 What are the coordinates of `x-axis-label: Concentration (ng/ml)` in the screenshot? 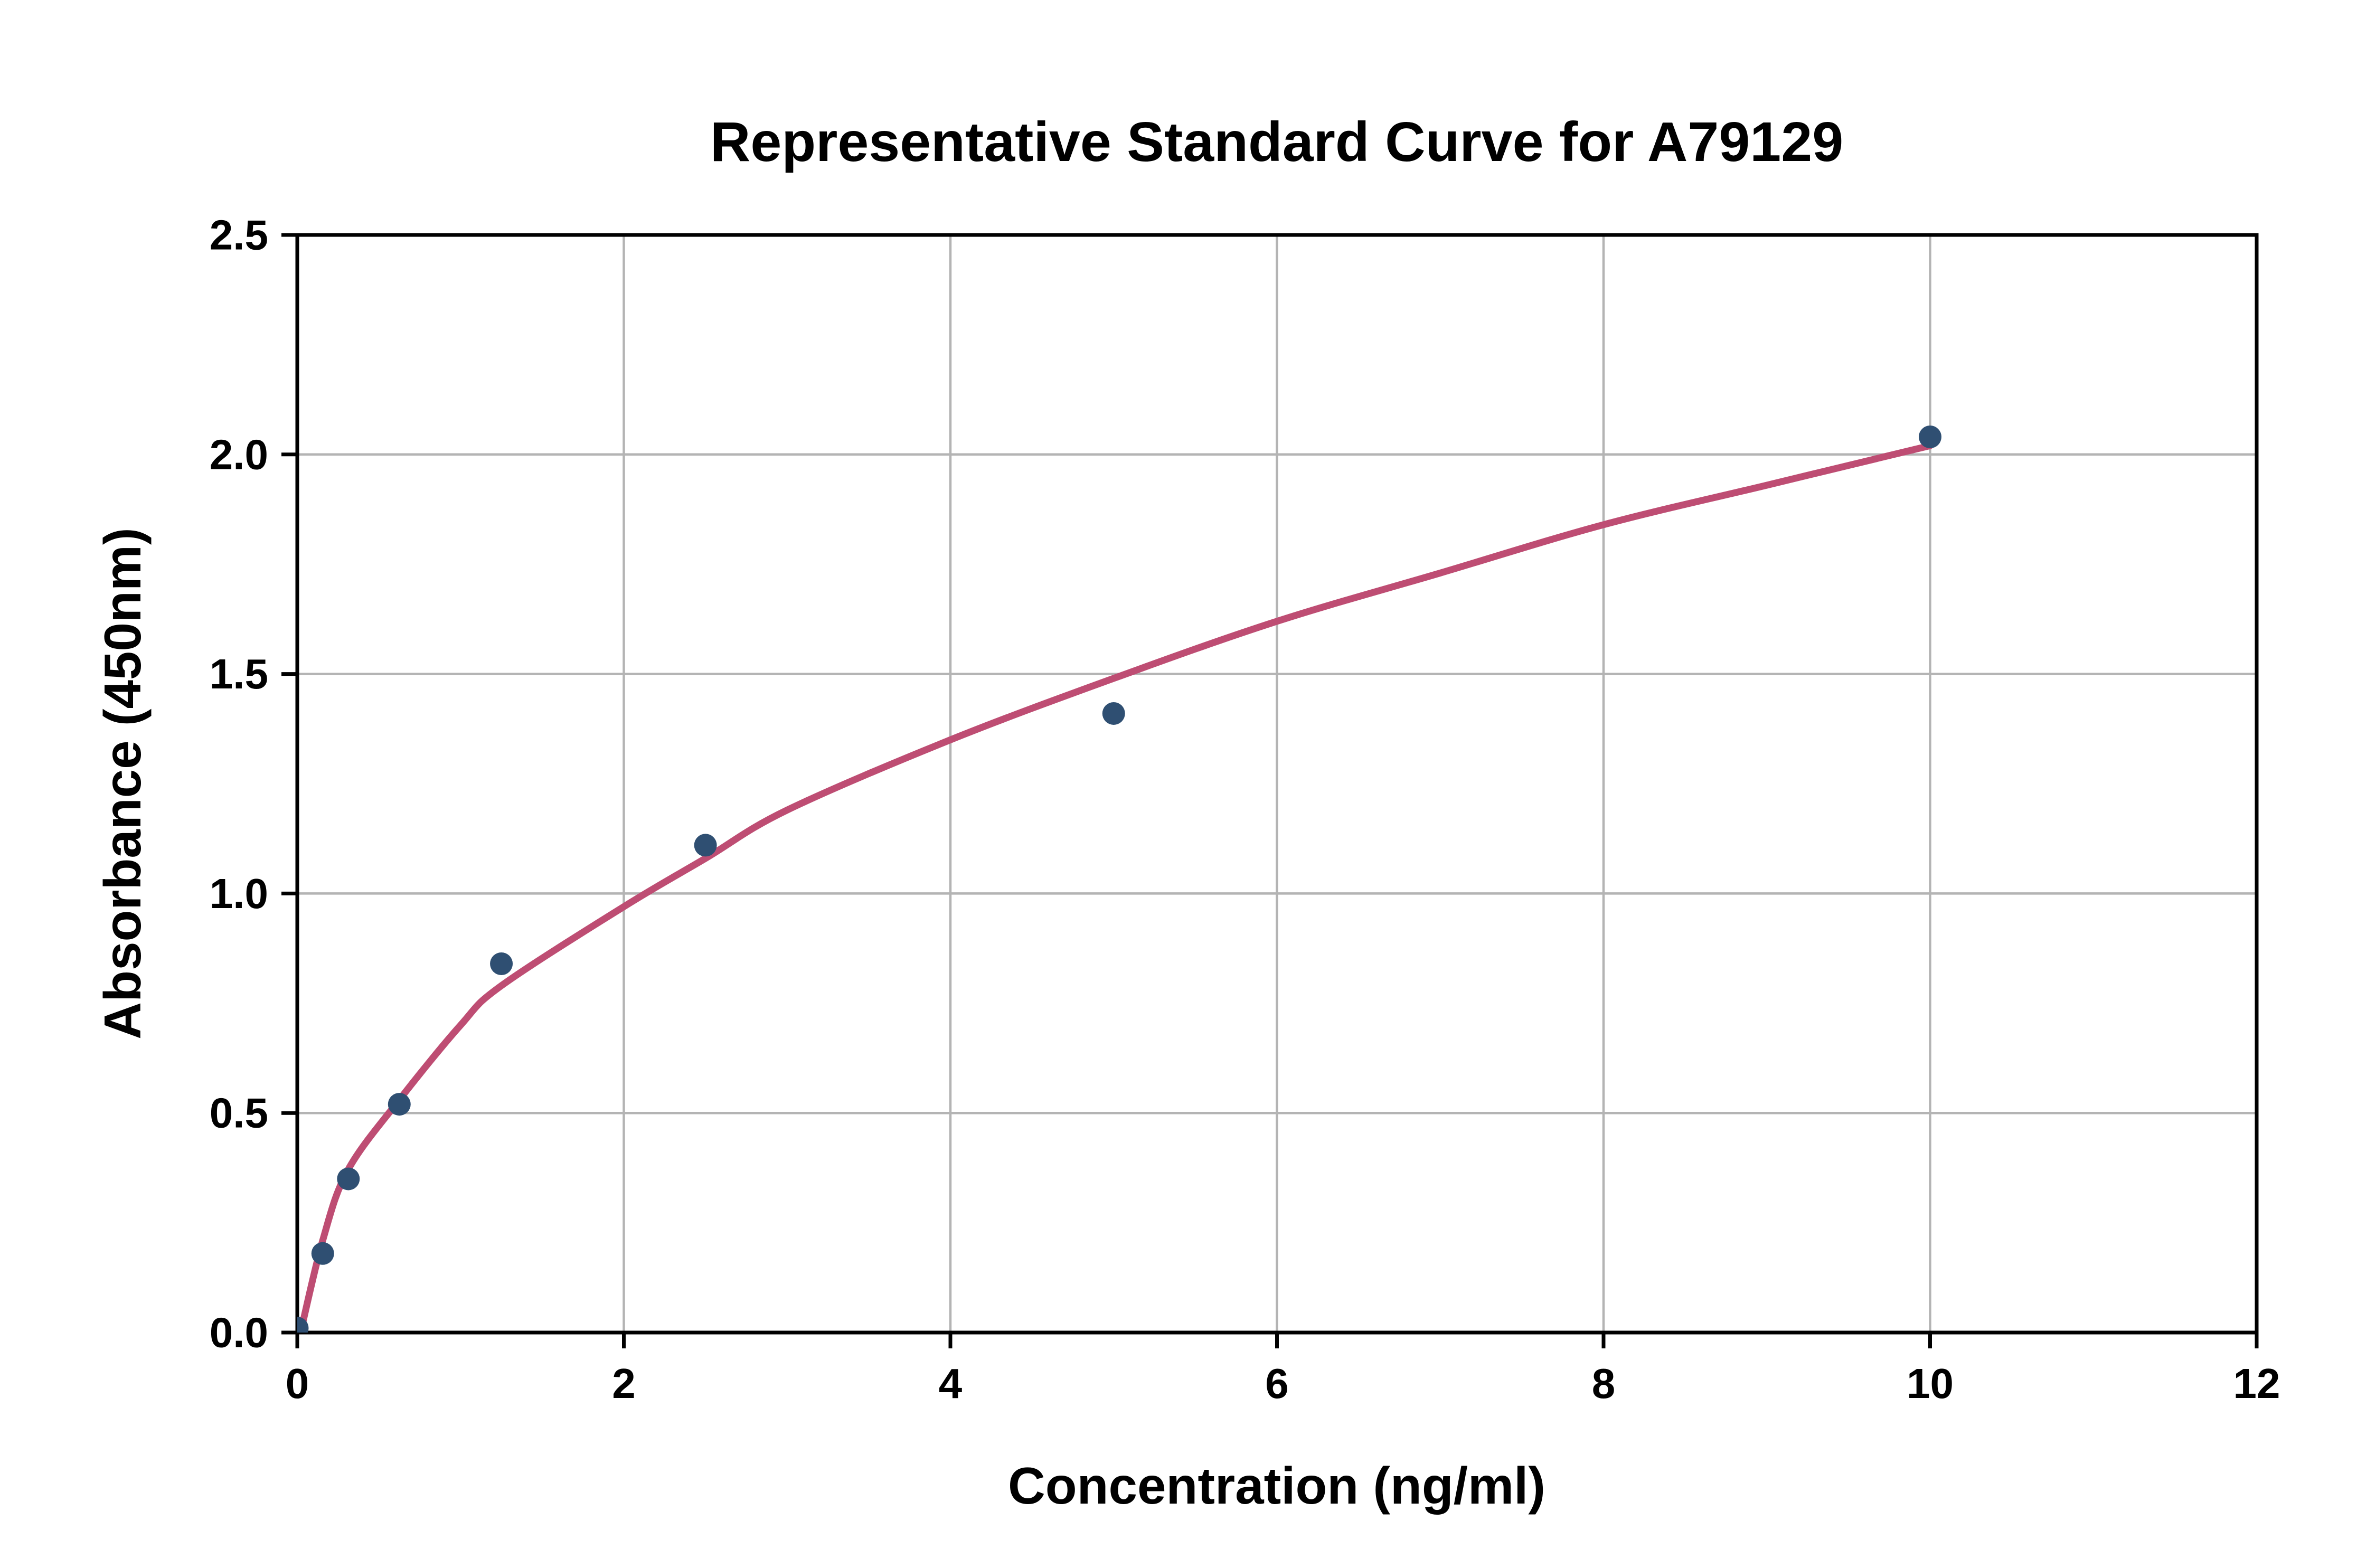 It's located at (1277, 1486).